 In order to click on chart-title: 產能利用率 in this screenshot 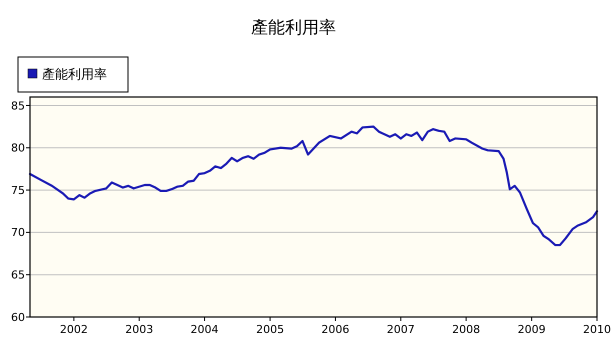, I will do `click(293, 28)`.